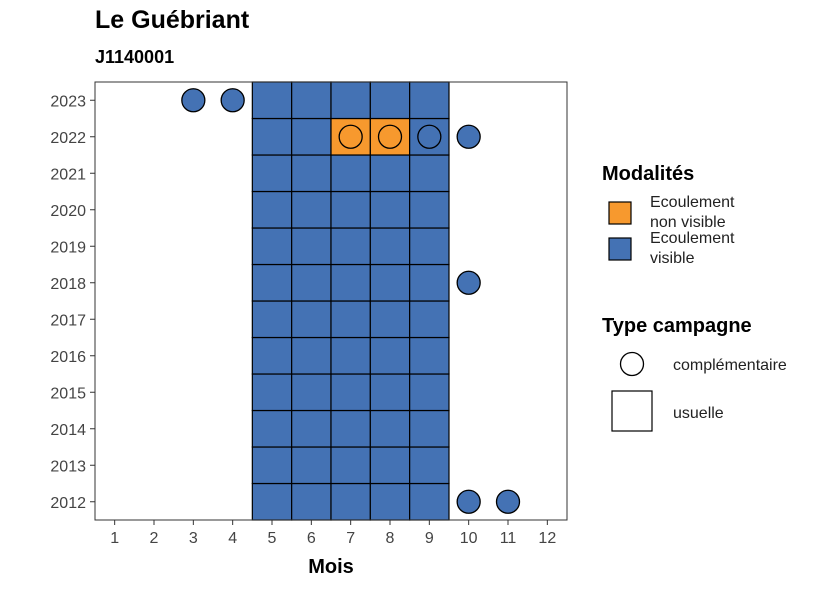  What do you see at coordinates (68, 357) in the screenshot?
I see `y-tick-label-2016: 2016` at bounding box center [68, 357].